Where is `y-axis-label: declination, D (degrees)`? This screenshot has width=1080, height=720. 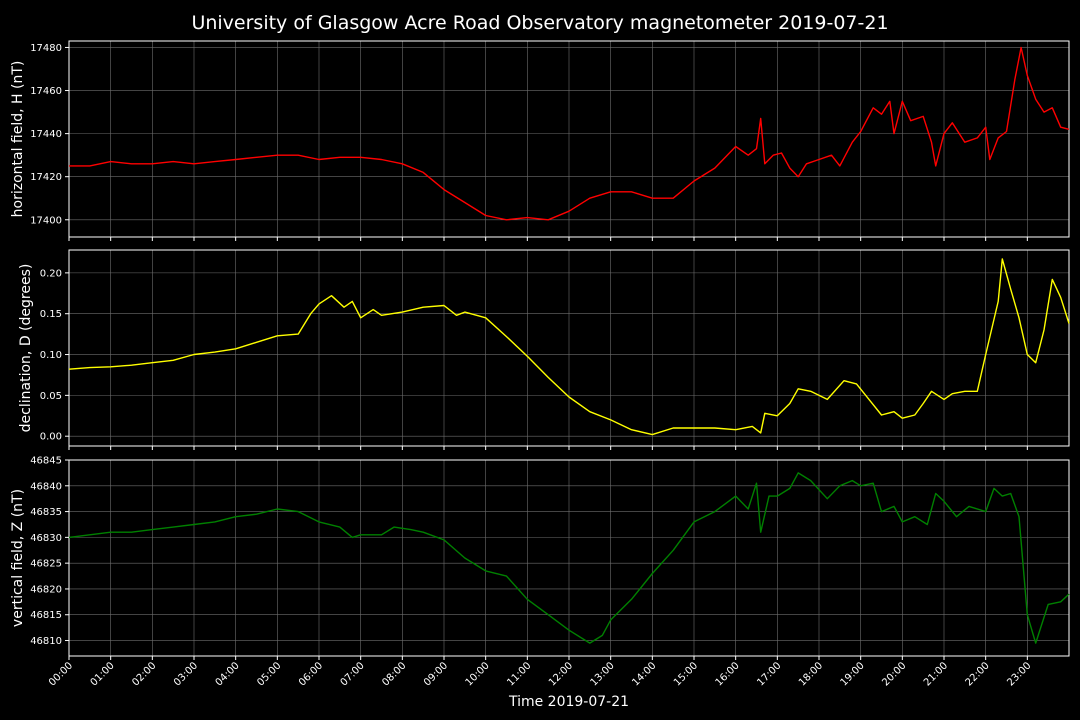 y-axis-label: declination, D (degrees) is located at coordinates (26, 348).